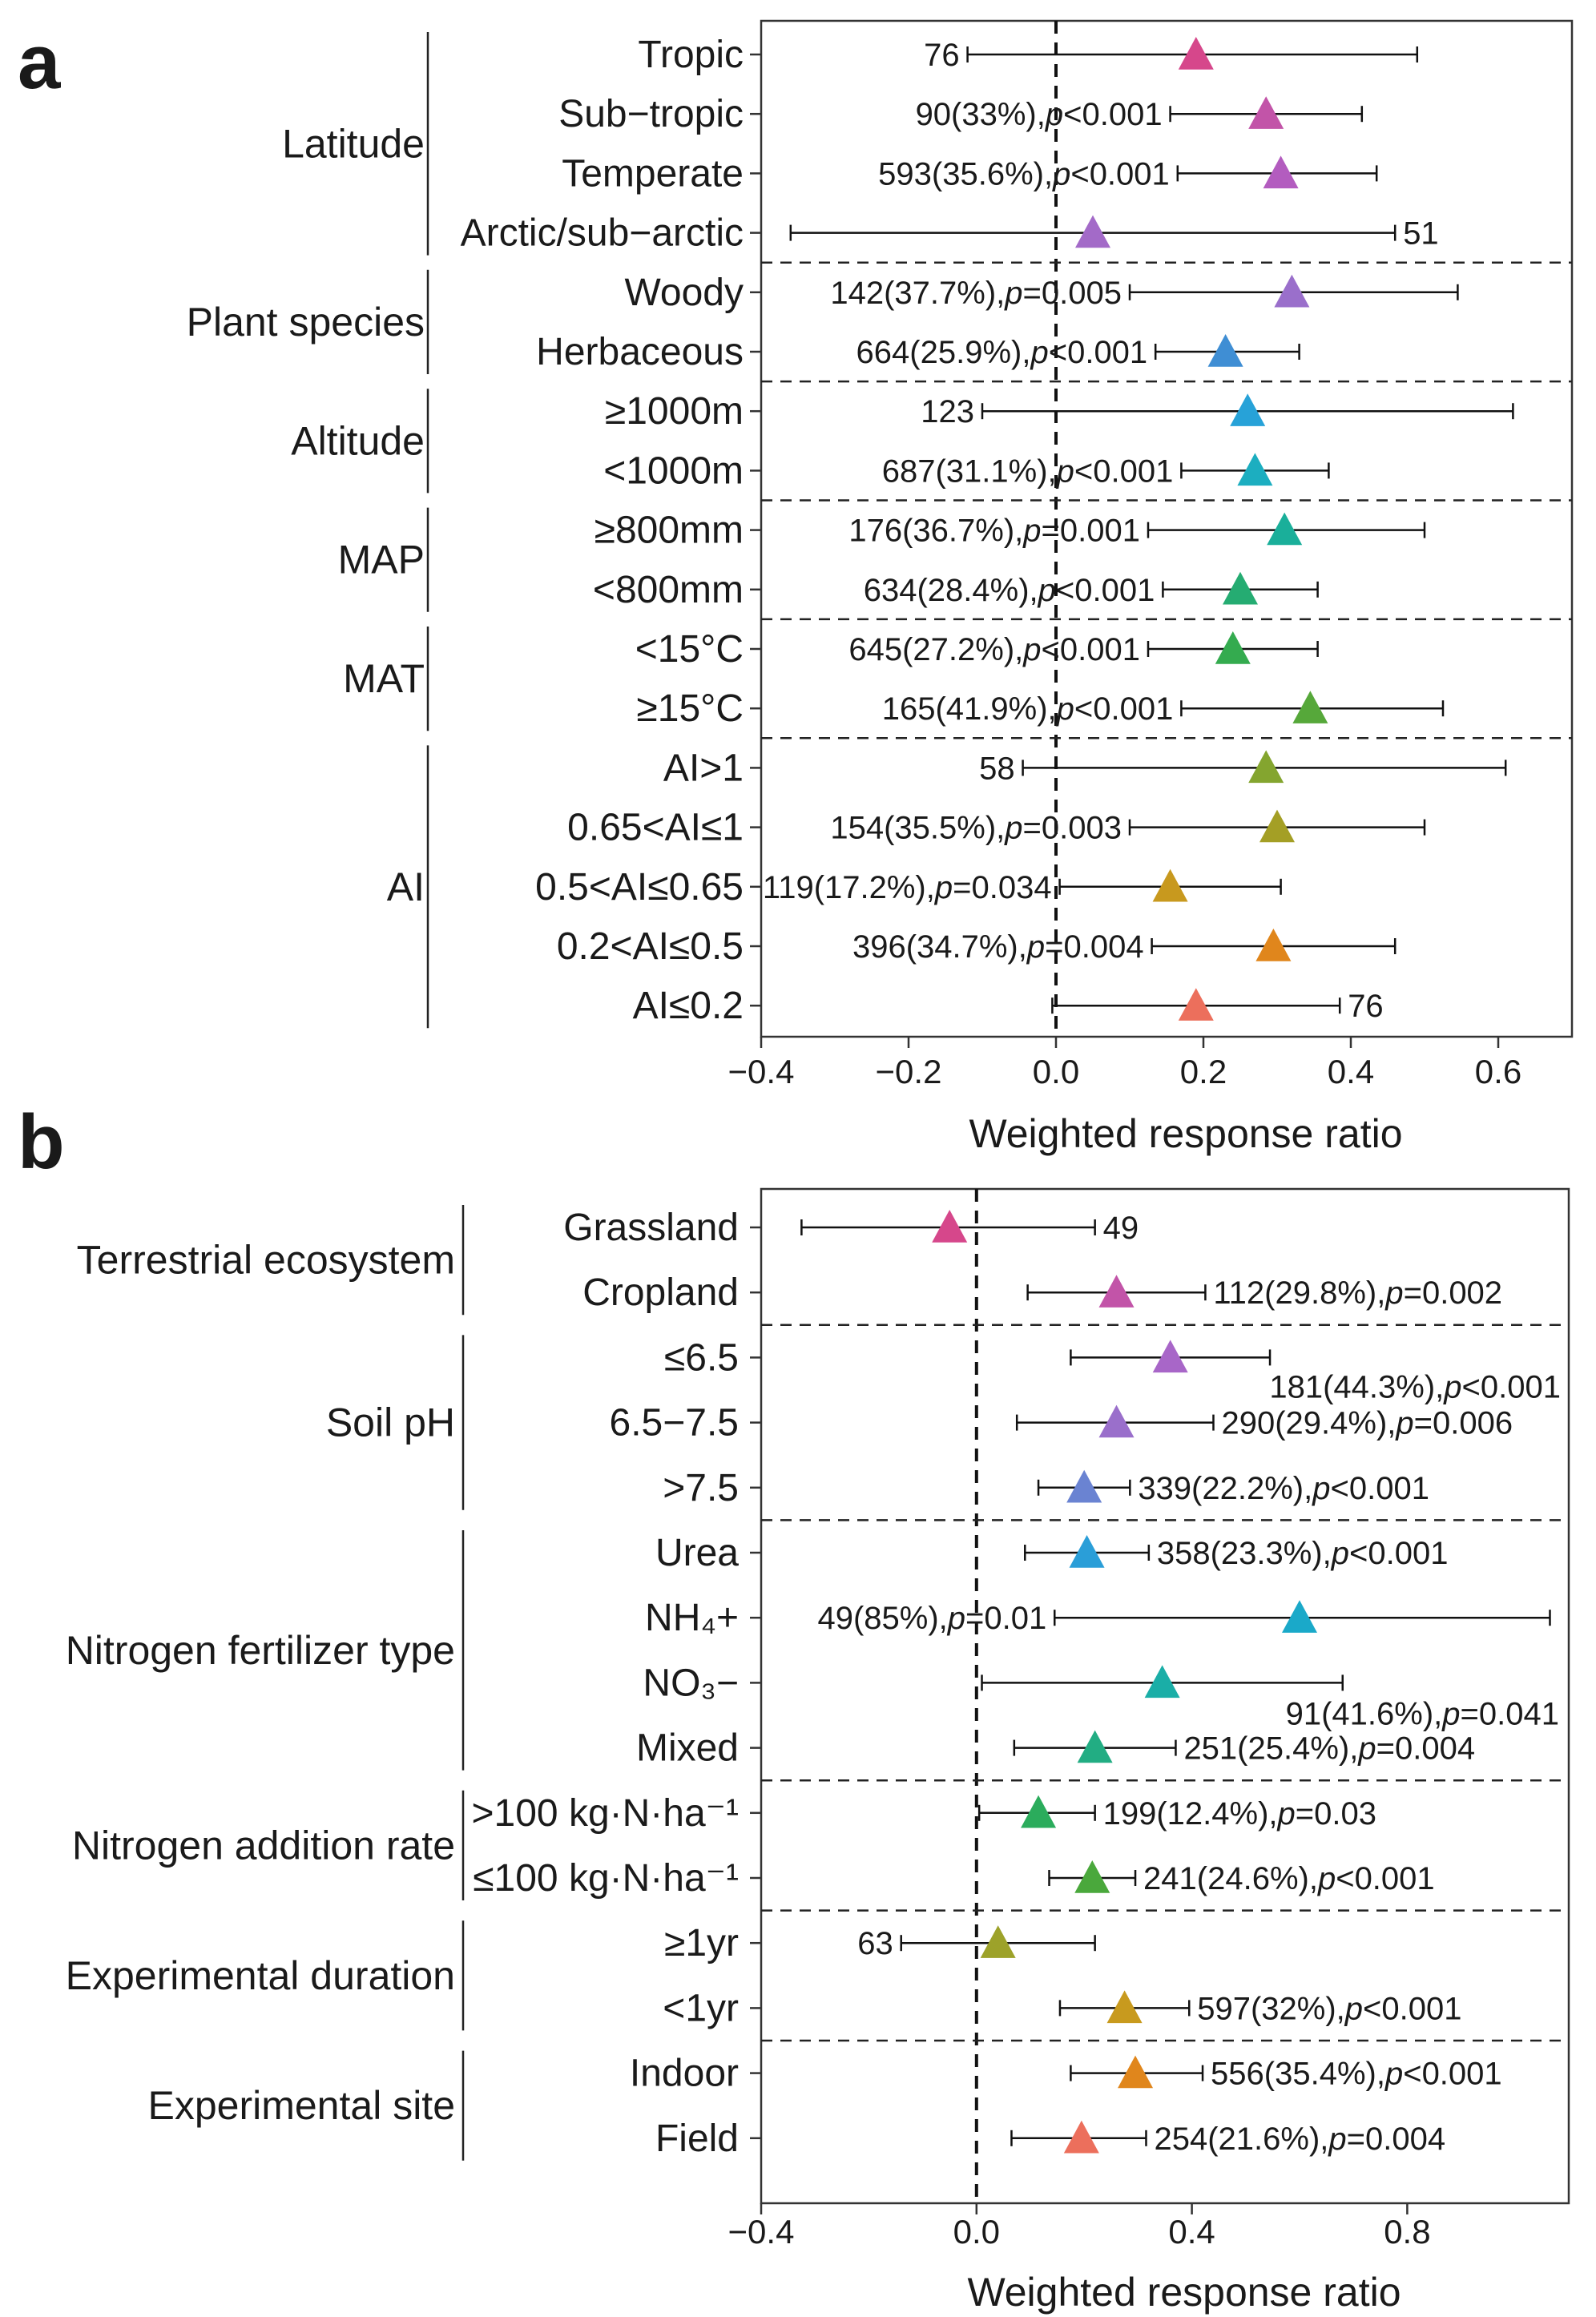 This screenshot has width=1596, height=2317. I want to click on effect-annotation: 597(32%),p<0.001, so click(1329, 2009).